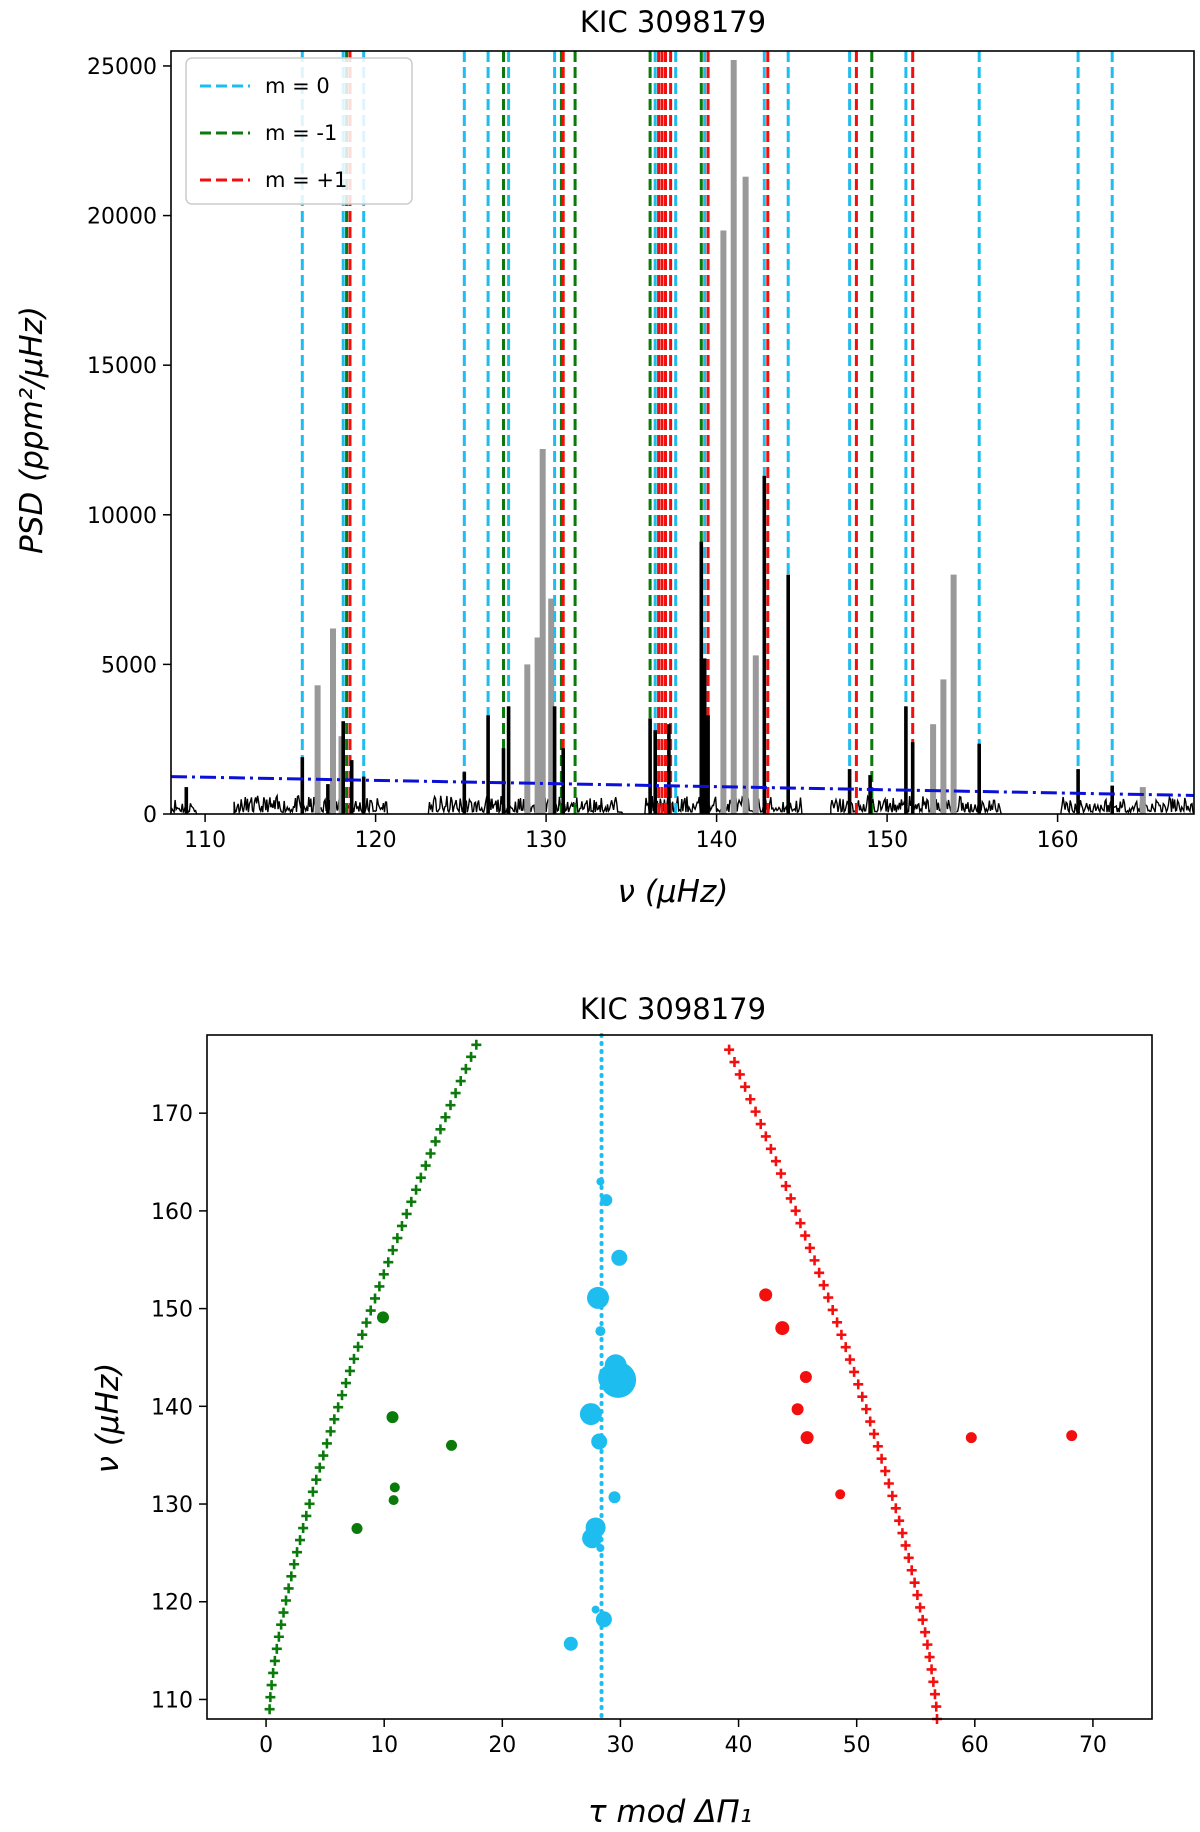 The height and width of the screenshot is (1832, 1200). What do you see at coordinates (975, 1745) in the screenshot?
I see `x-tick-label: 60` at bounding box center [975, 1745].